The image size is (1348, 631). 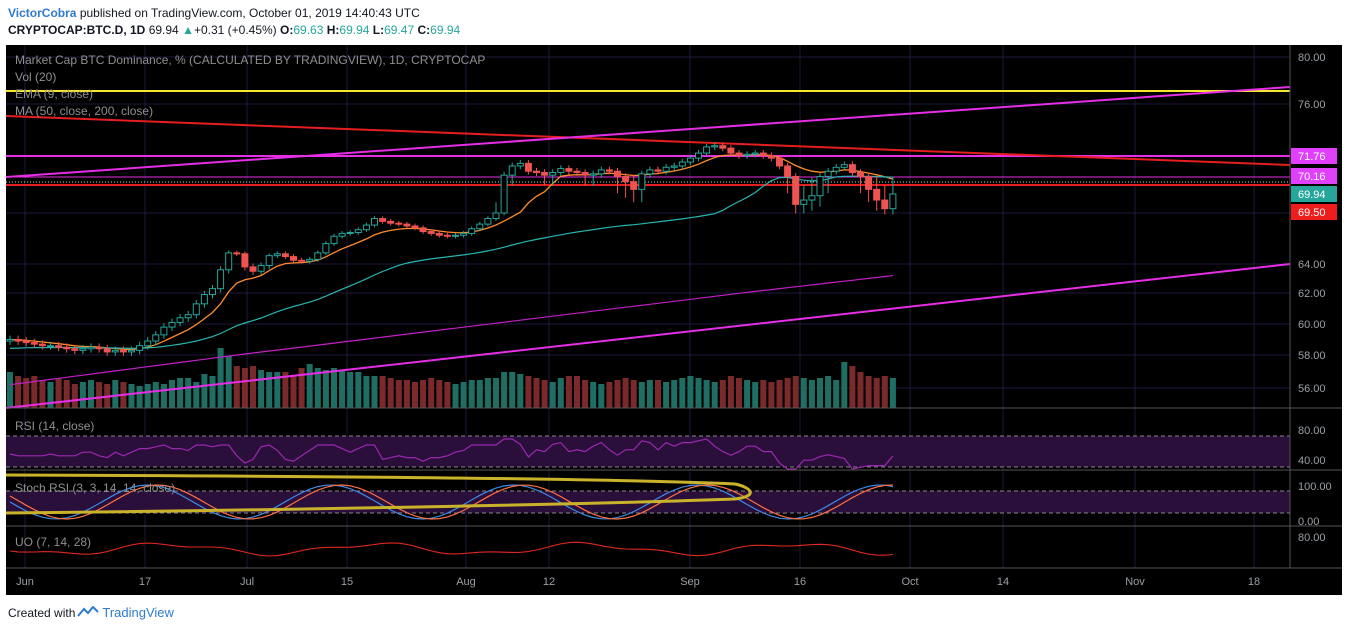 I want to click on close-label: C:, so click(x=424, y=30).